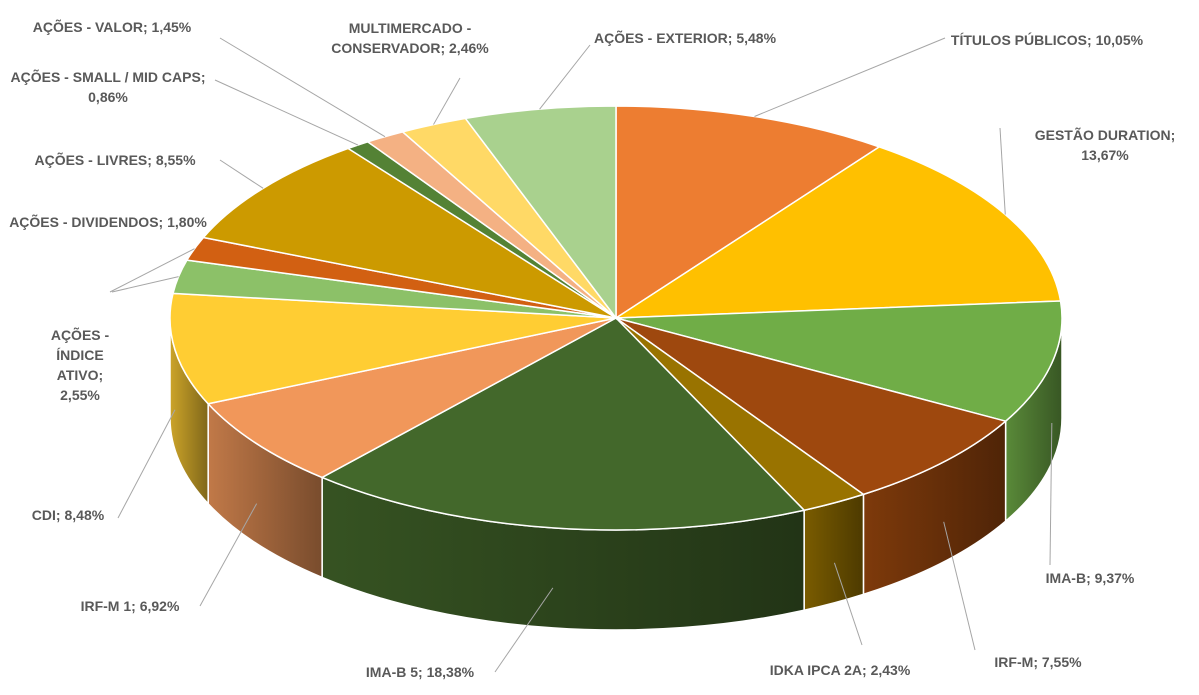 Image resolution: width=1199 pixels, height=695 pixels. I want to click on value-label: 0,86%, so click(108, 97).